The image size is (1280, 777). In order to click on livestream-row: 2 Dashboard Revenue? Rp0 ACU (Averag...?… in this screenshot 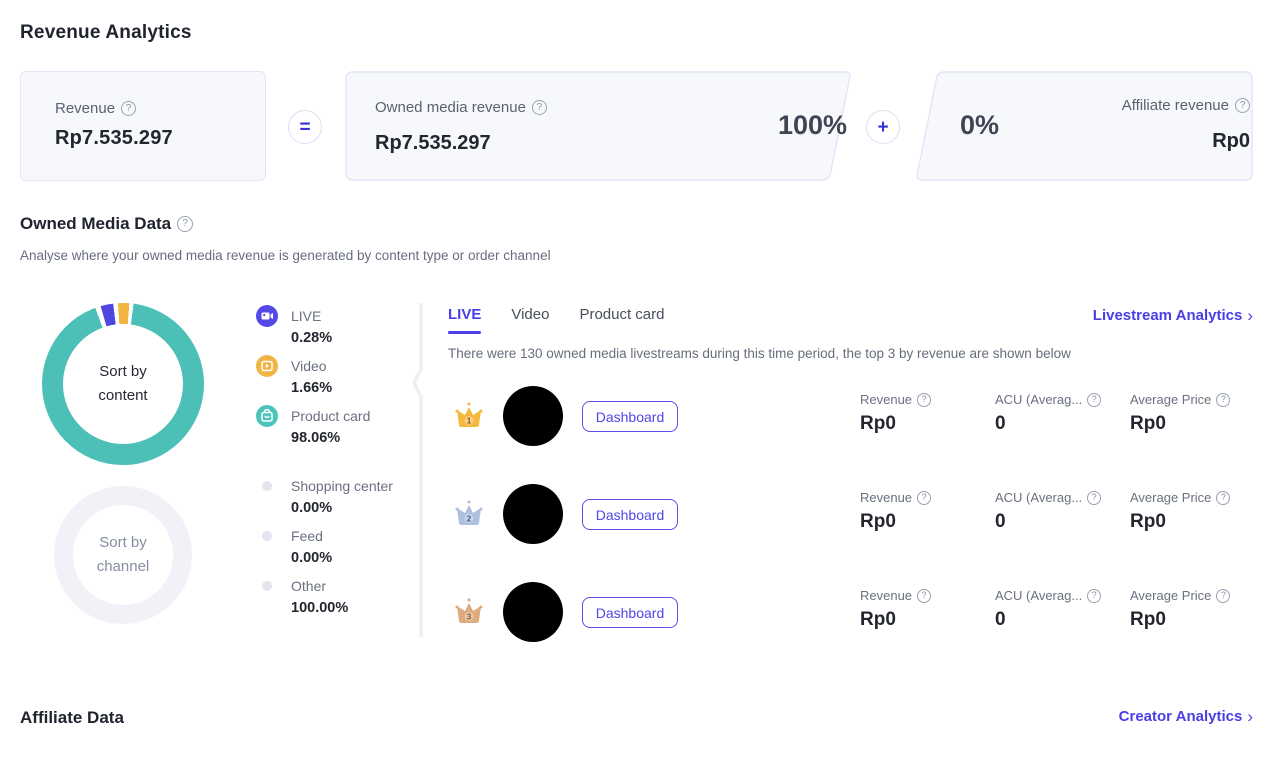, I will do `click(853, 514)`.